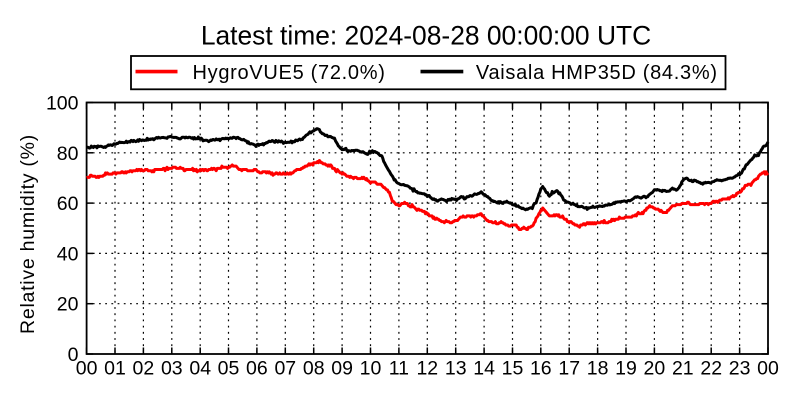  Describe the element at coordinates (257, 369) in the screenshot. I see `svg-text: 06` at that location.